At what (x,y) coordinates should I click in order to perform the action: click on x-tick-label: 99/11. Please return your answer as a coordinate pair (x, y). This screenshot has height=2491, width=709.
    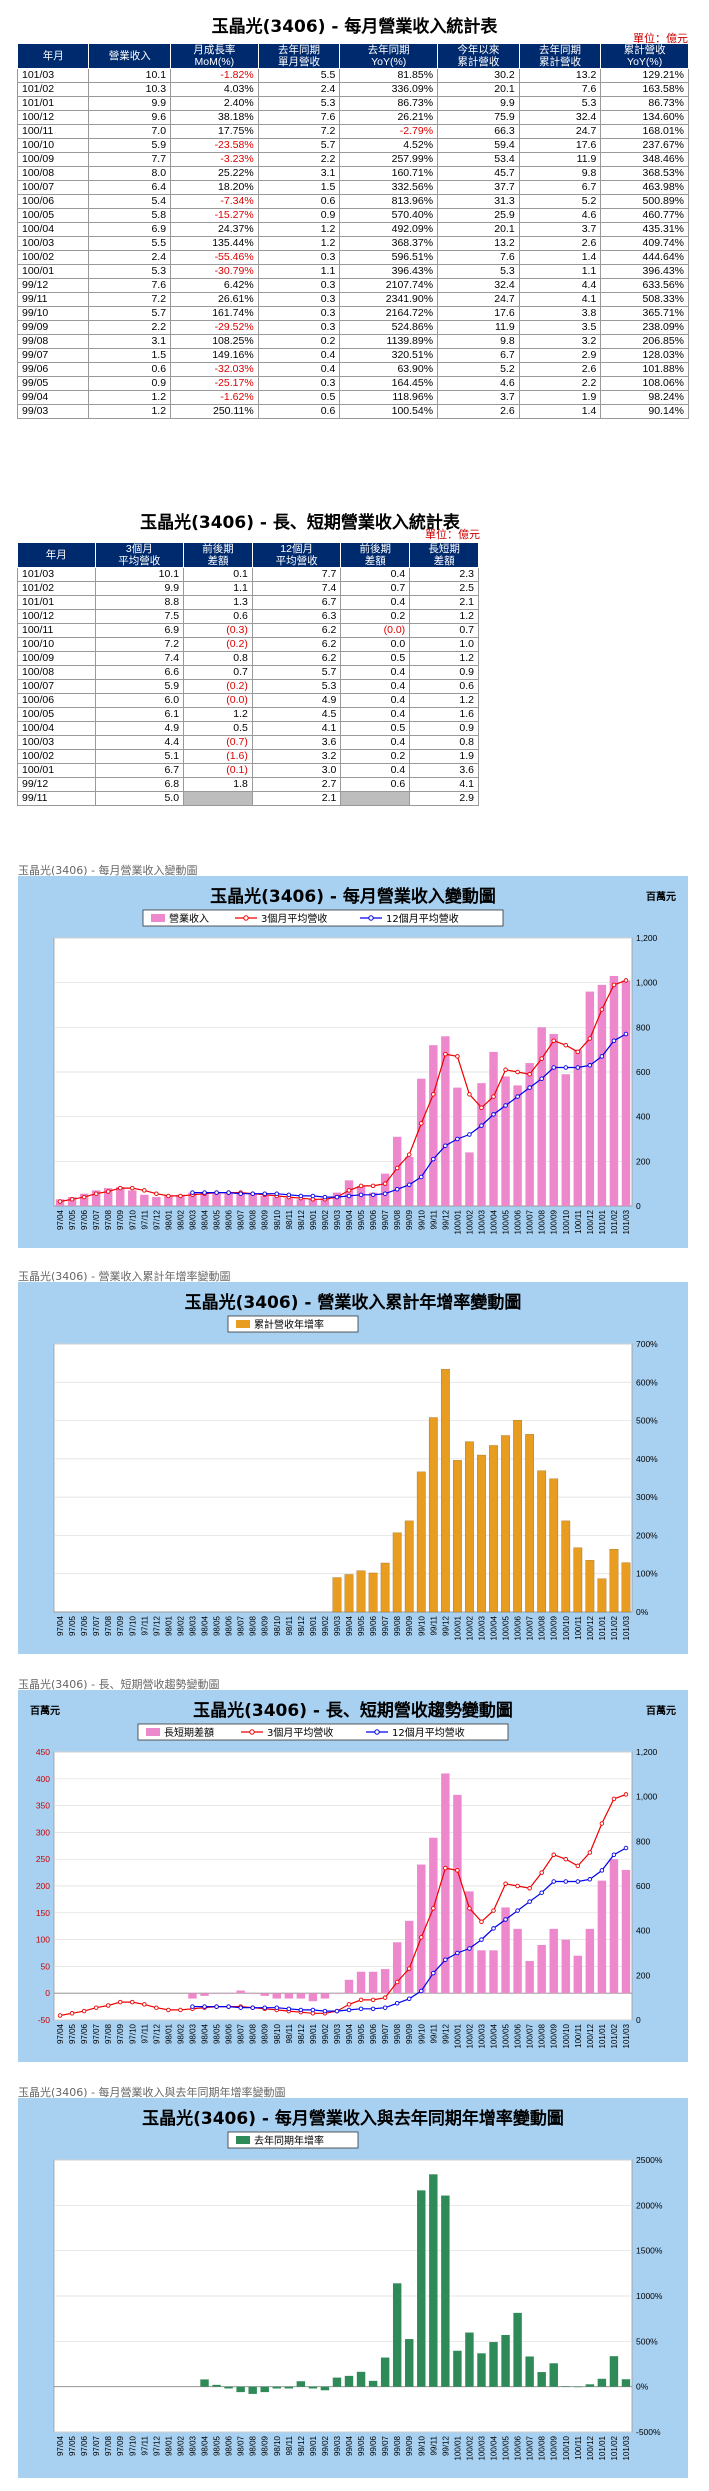
    Looking at the image, I should click on (433, 1625).